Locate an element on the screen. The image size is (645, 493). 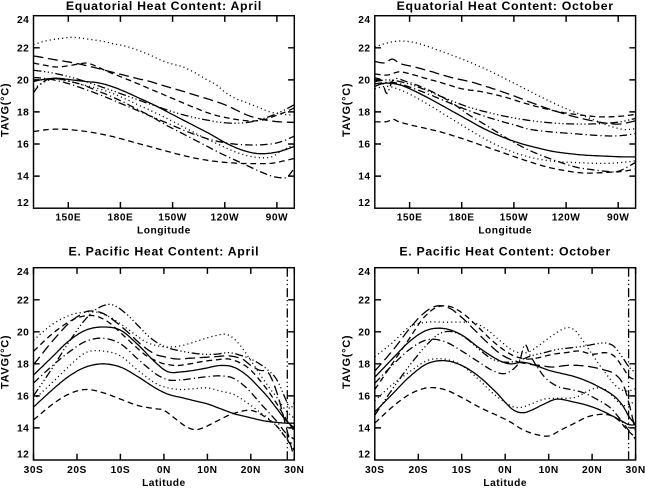
svg-text:Equatorial Heat Content: Octob: Equatorial Heat Content: October is located at coordinates (505, 6).